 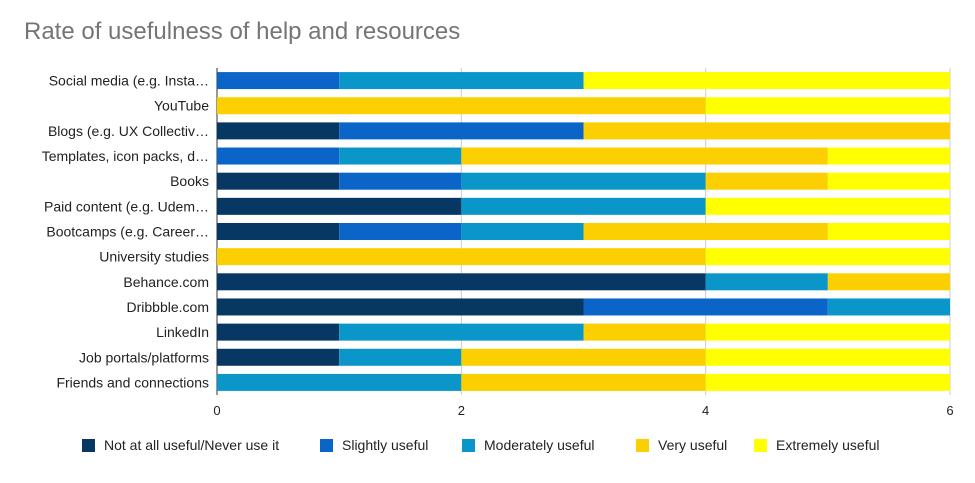 I want to click on category-label: LinkedIn, so click(x=182, y=332).